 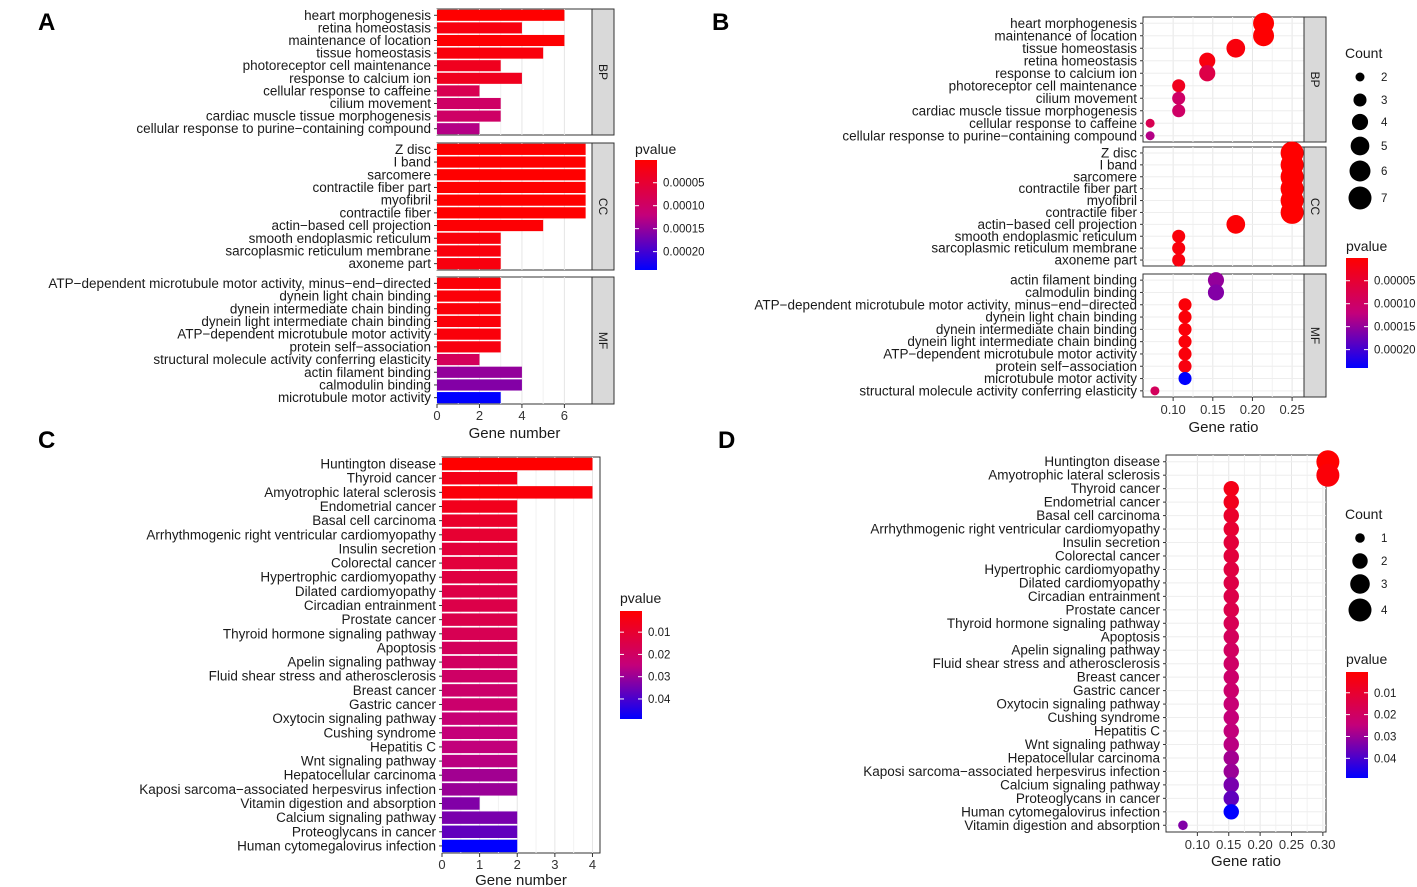 I want to click on panel-border, so click(x=1223, y=79).